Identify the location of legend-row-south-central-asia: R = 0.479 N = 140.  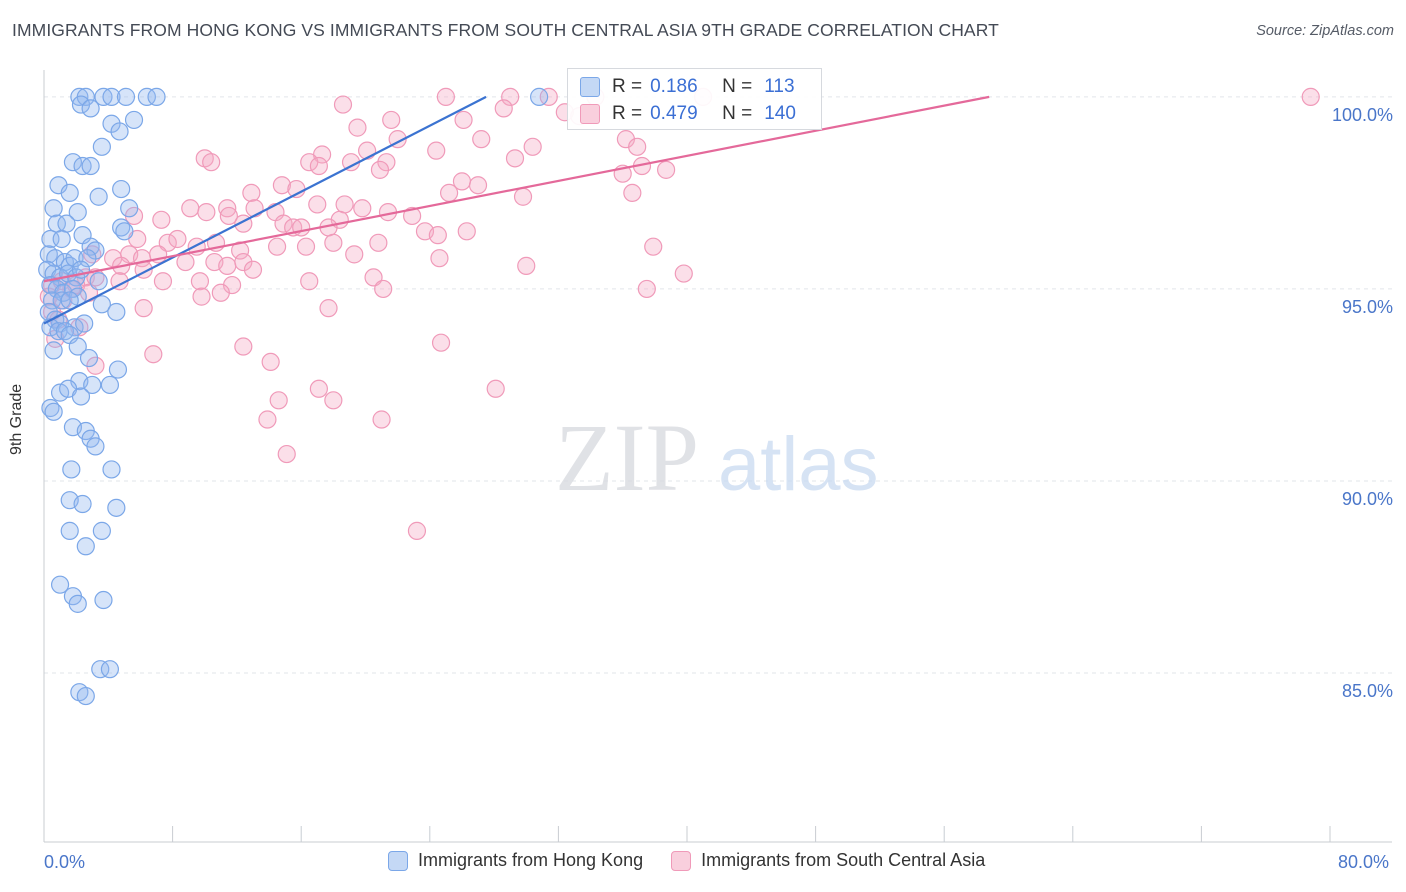
(688, 114).